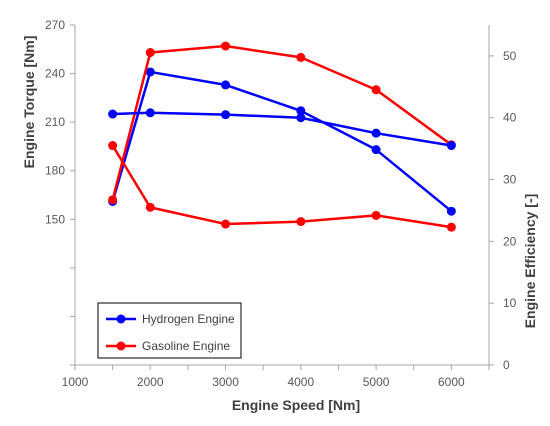  What do you see at coordinates (55, 25) in the screenshot?
I see `left-tick-label: 270` at bounding box center [55, 25].